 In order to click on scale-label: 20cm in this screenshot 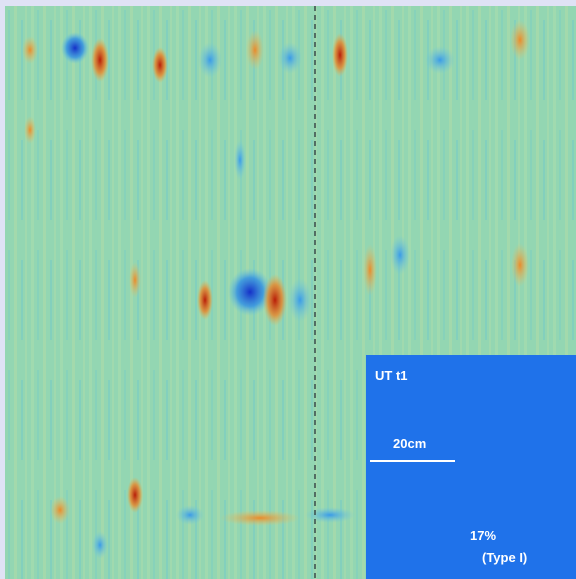, I will do `click(409, 443)`.